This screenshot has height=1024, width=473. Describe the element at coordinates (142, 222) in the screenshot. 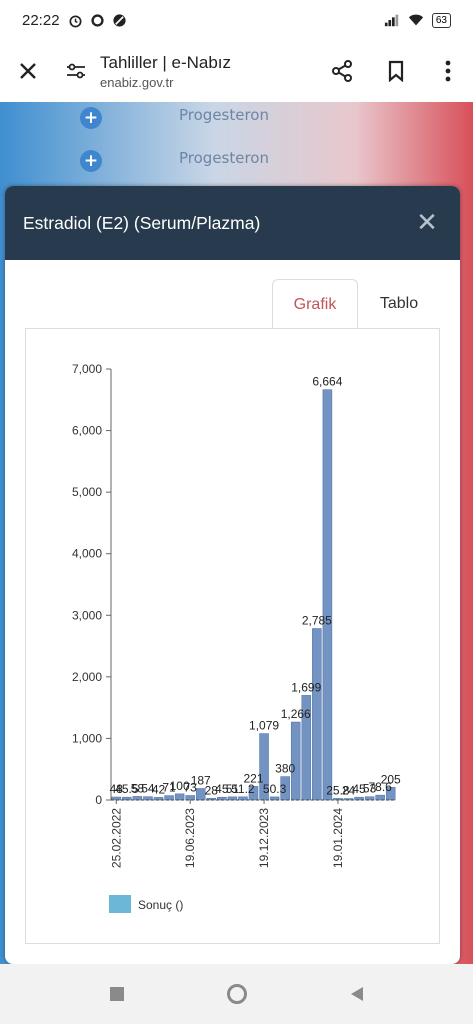

I see `modal-title: Estradiol (E2) (Serum/Plazma)` at that location.